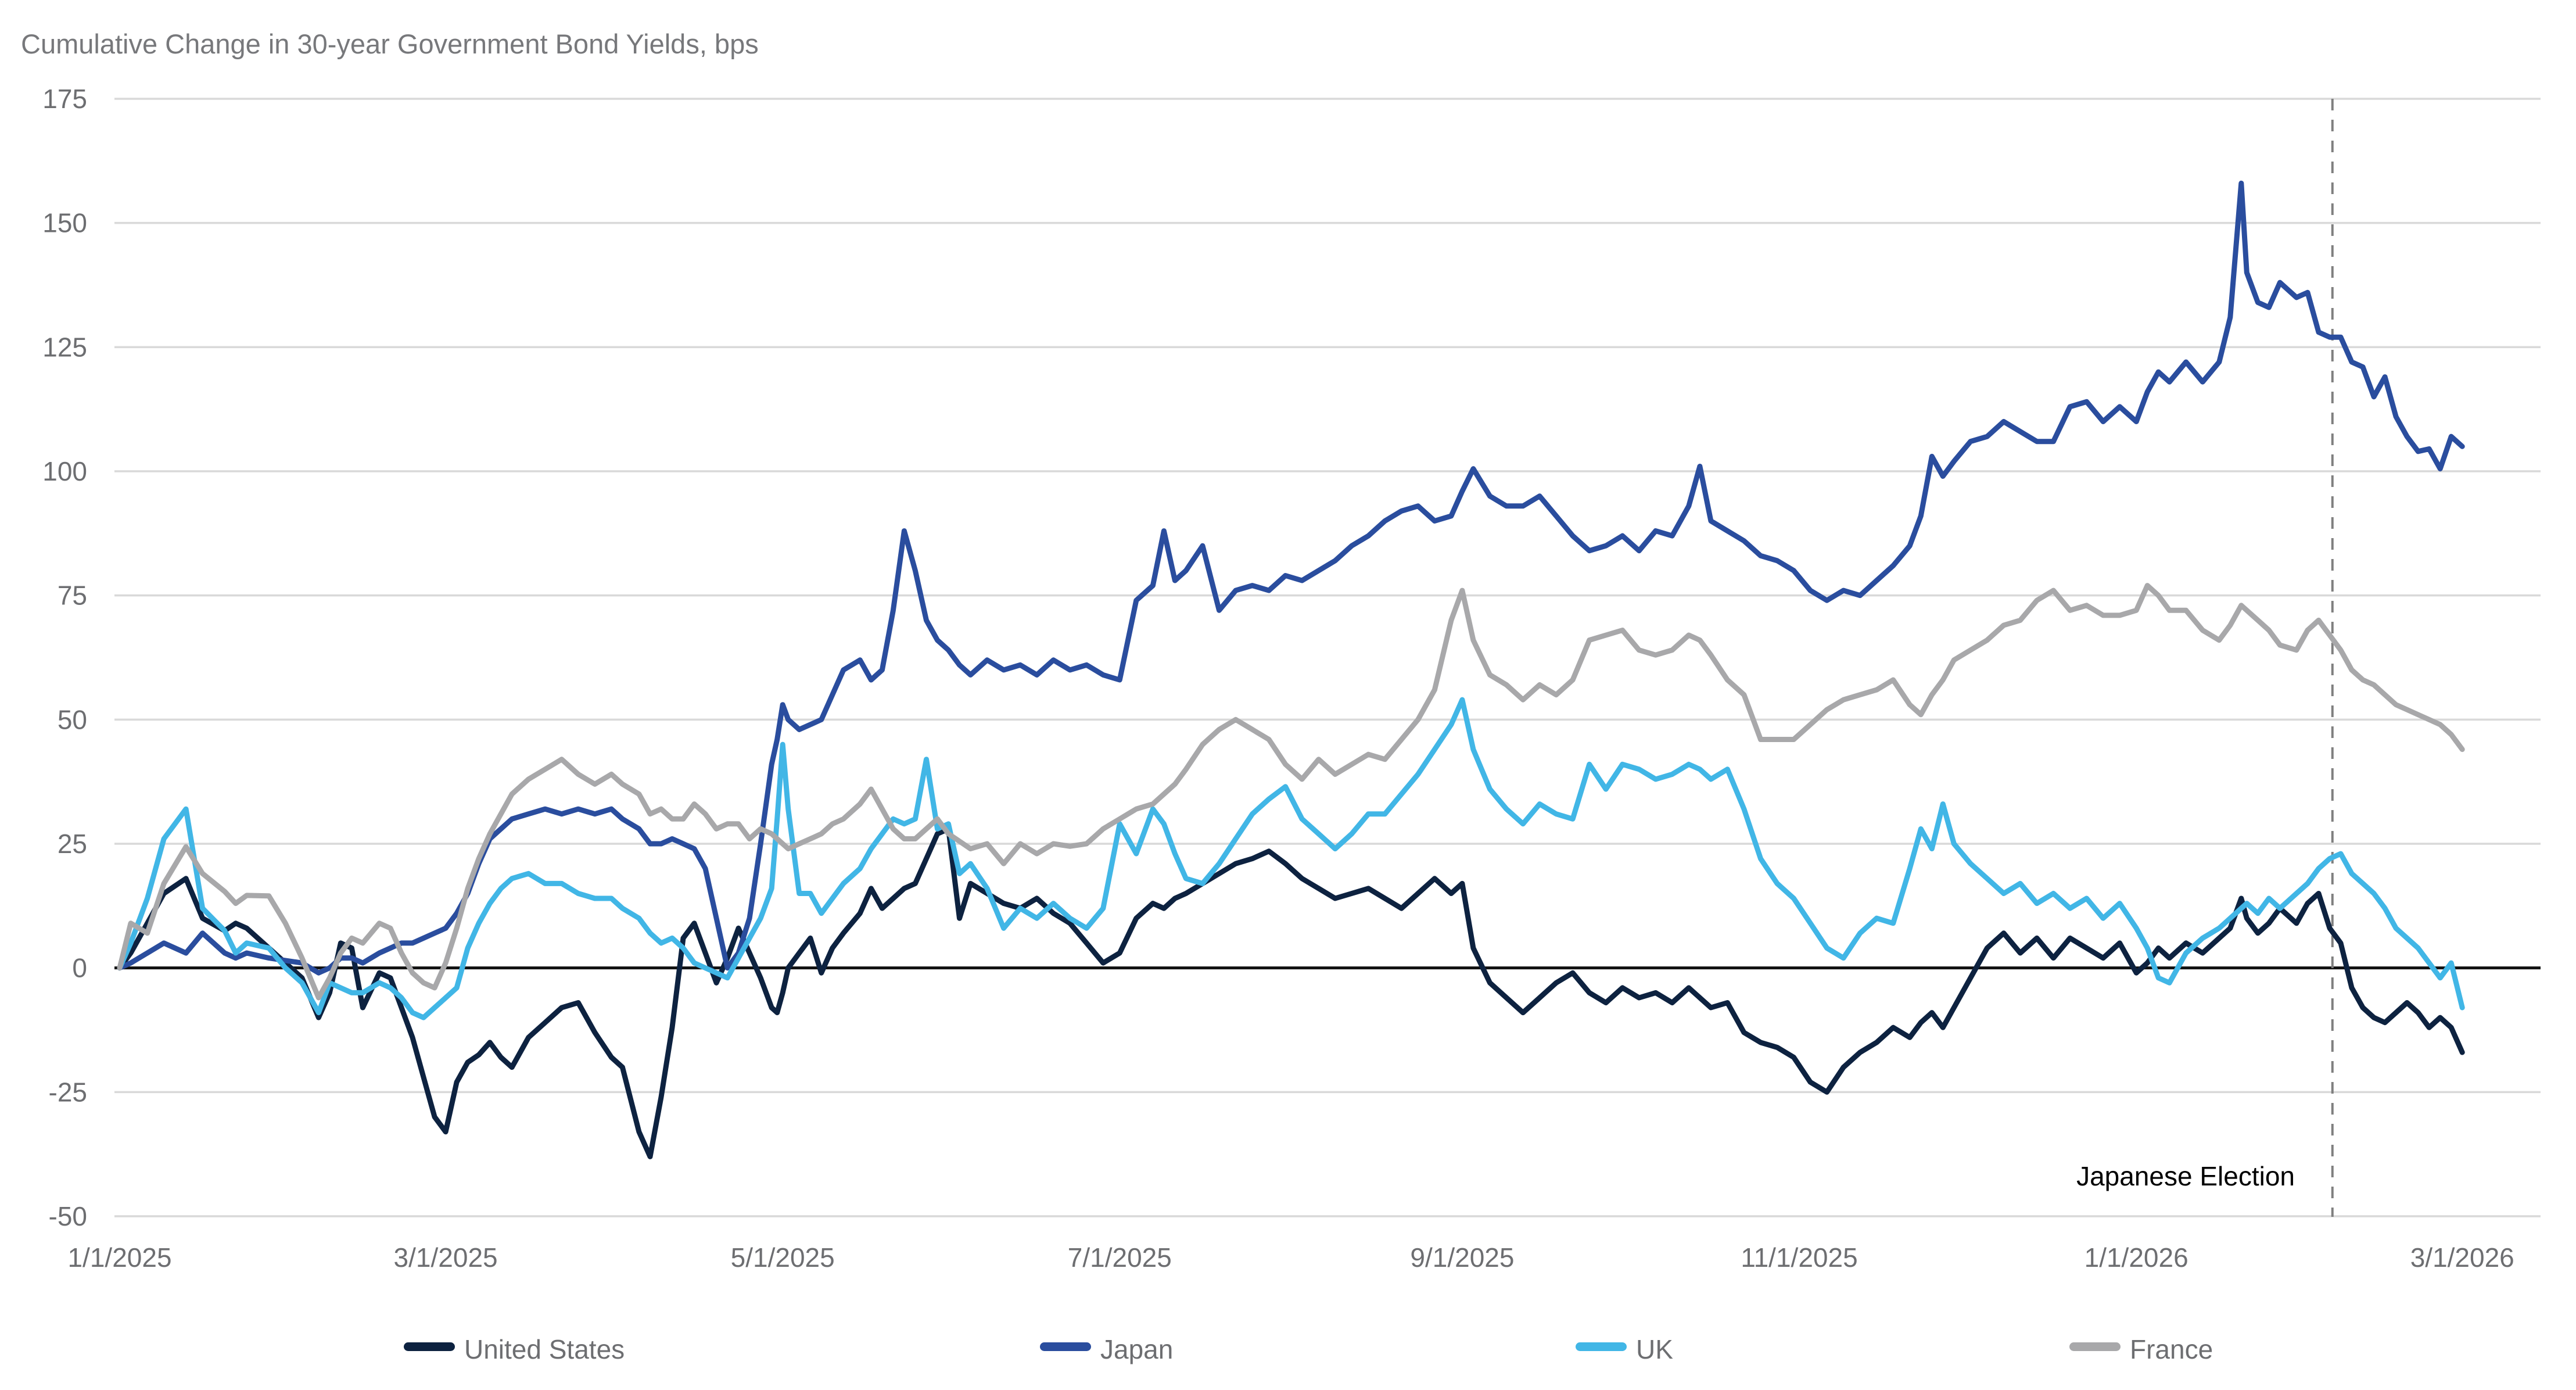 This screenshot has height=1390, width=2576. Describe the element at coordinates (2185, 1176) in the screenshot. I see `japanese-election-annotation: Japanese Election` at that location.